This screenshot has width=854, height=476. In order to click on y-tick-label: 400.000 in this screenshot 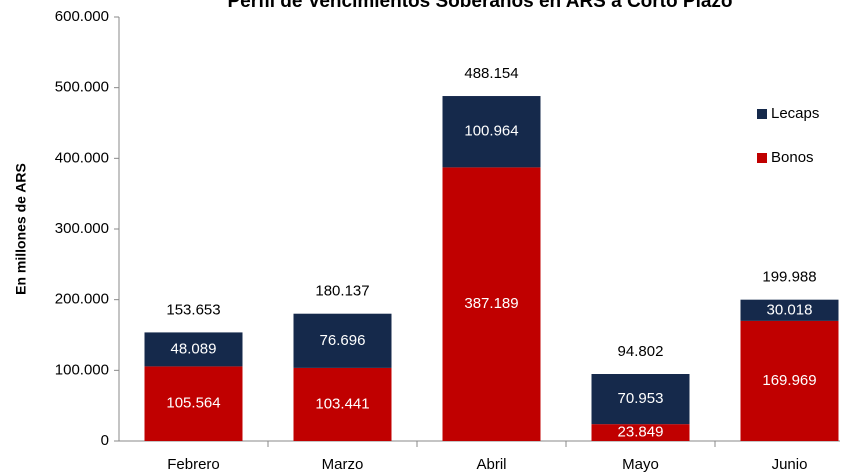, I will do `click(82, 157)`.